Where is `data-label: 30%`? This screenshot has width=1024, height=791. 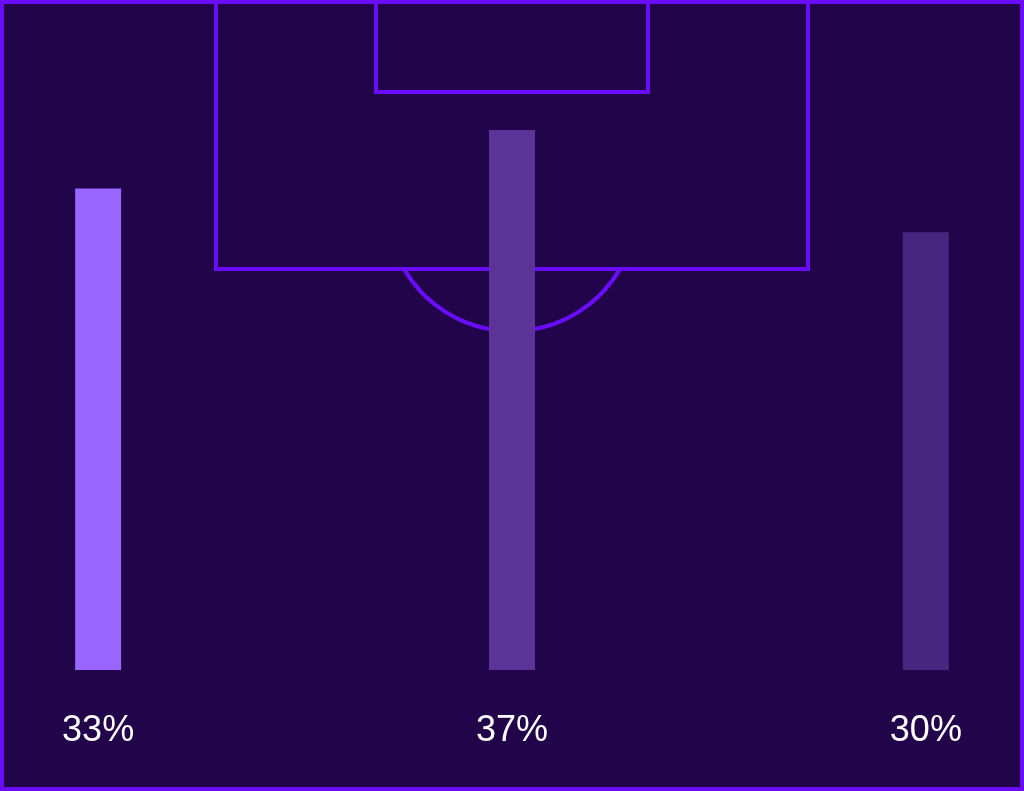
data-label: 30% is located at coordinates (925, 728).